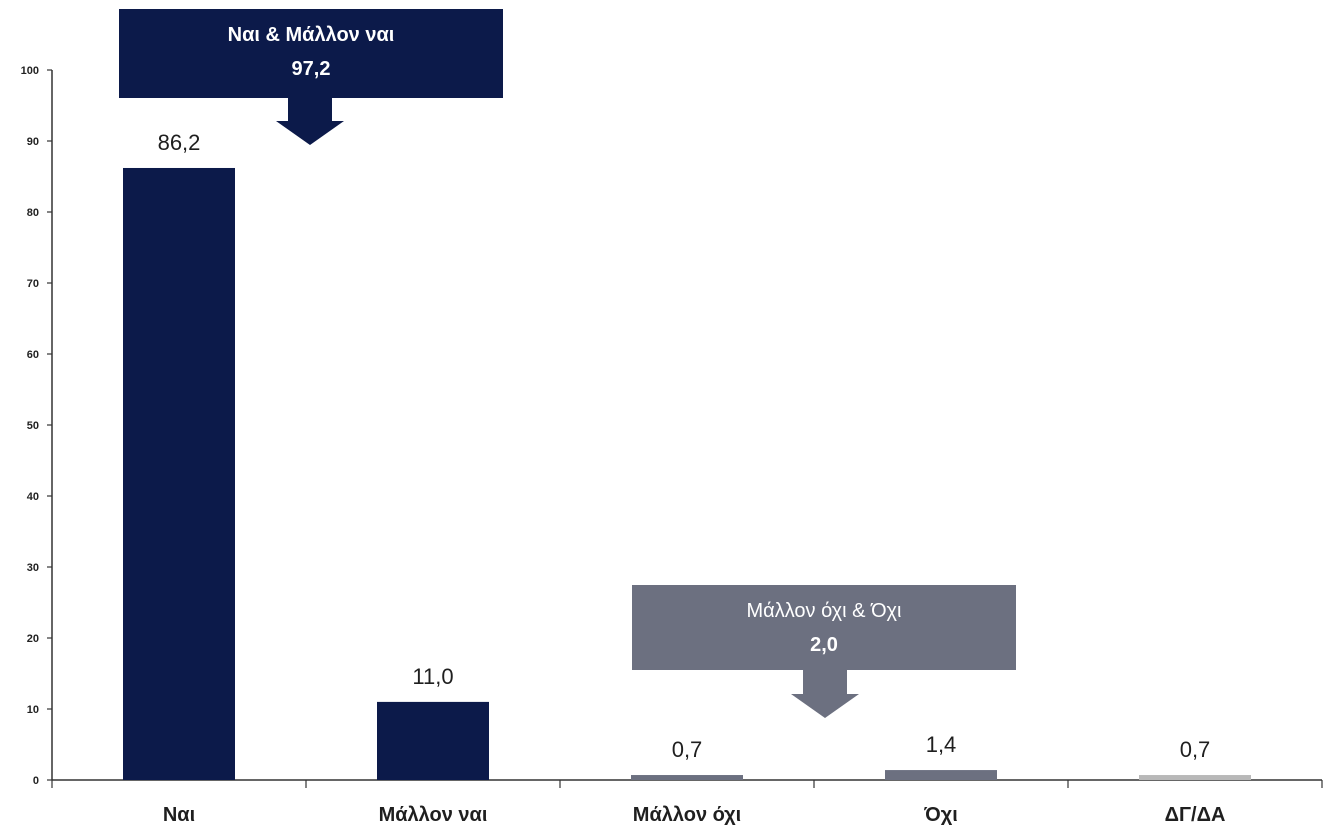 This screenshot has height=835, width=1335. Describe the element at coordinates (1195, 815) in the screenshot. I see `category-label: ΔΓ/ΔΑ` at that location.